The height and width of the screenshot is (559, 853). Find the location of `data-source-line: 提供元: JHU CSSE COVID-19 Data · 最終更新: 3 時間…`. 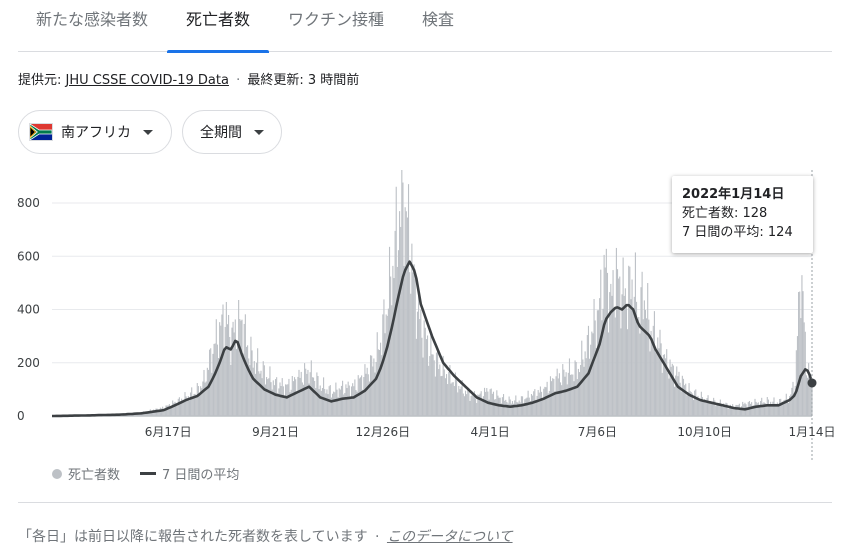

data-source-line: 提供元: JHU CSSE COVID-19 Data · 最終更新: 3 時間… is located at coordinates (188, 78).